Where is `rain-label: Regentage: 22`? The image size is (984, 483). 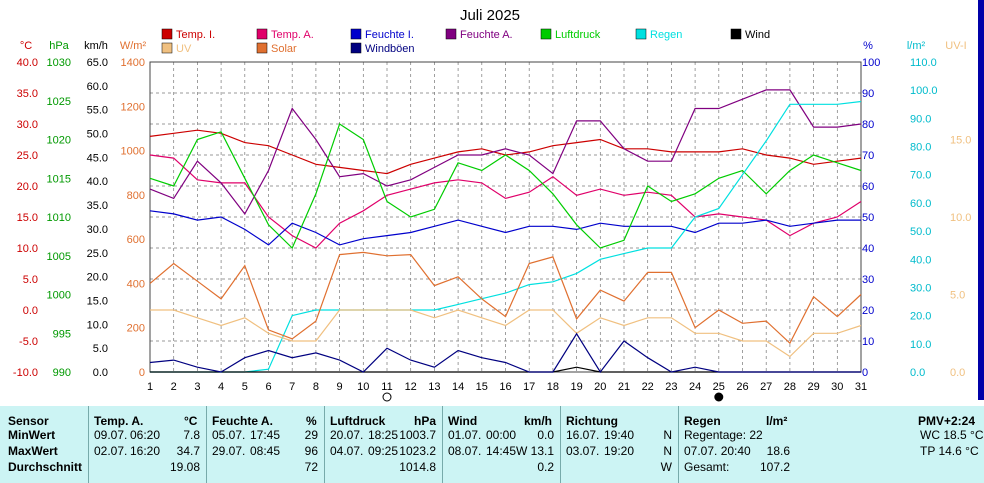
rain-label: Regentage: 22 is located at coordinates (723, 435).